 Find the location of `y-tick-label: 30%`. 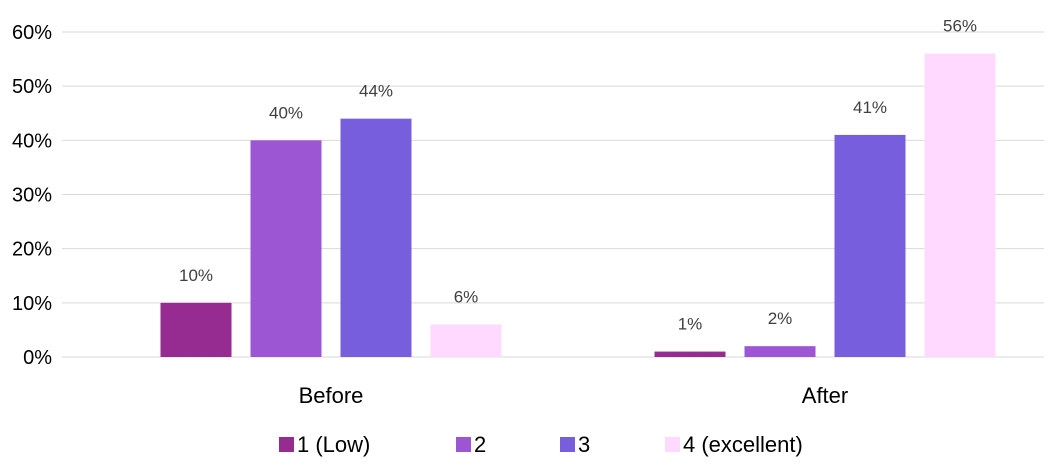

y-tick-label: 30% is located at coordinates (32, 196).